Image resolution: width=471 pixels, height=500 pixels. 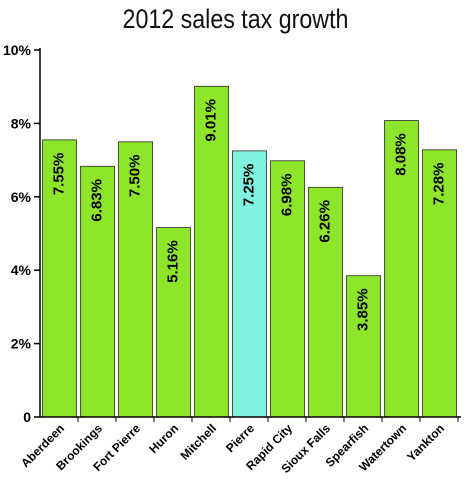 I want to click on data-label: 6.98%, so click(x=286, y=195).